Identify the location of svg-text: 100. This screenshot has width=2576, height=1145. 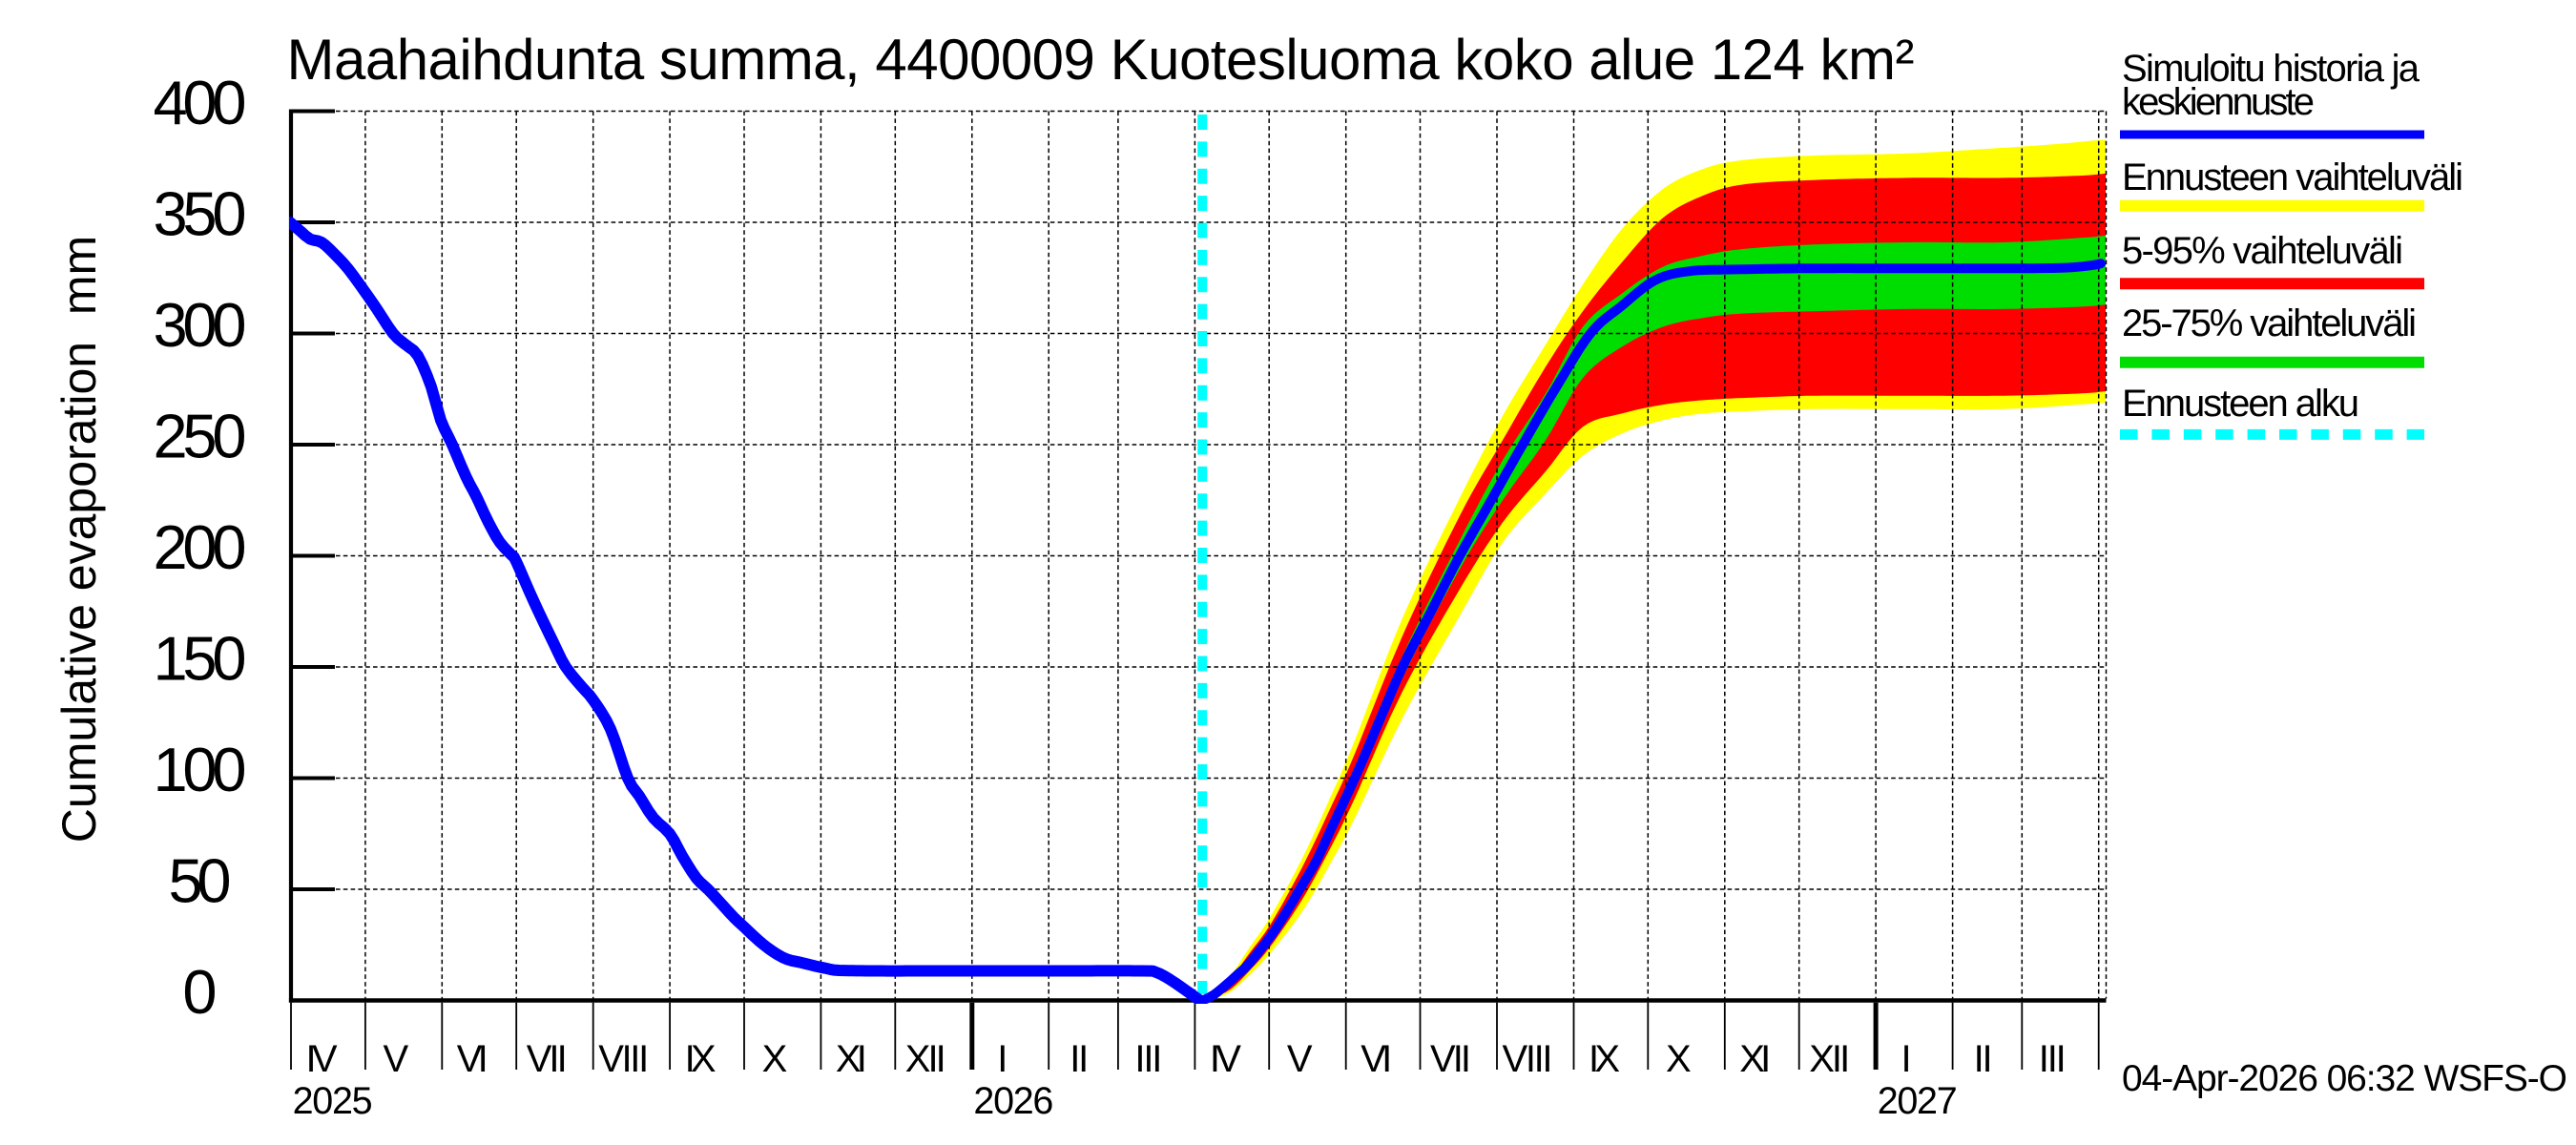
(200, 769).